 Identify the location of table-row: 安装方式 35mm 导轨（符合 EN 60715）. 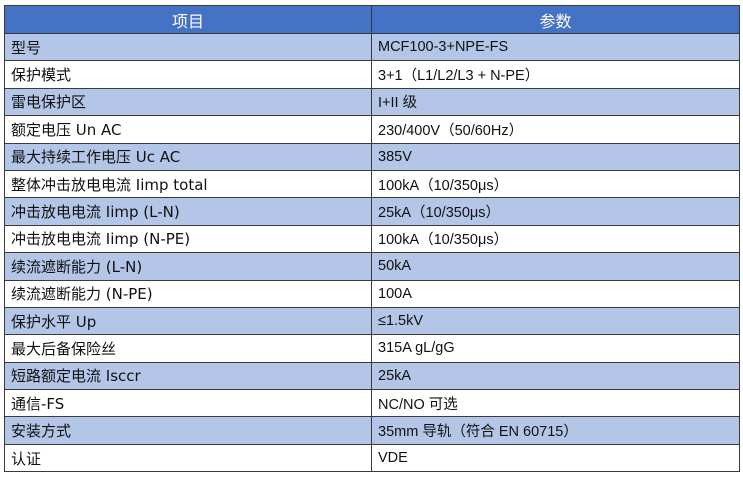
(372, 430).